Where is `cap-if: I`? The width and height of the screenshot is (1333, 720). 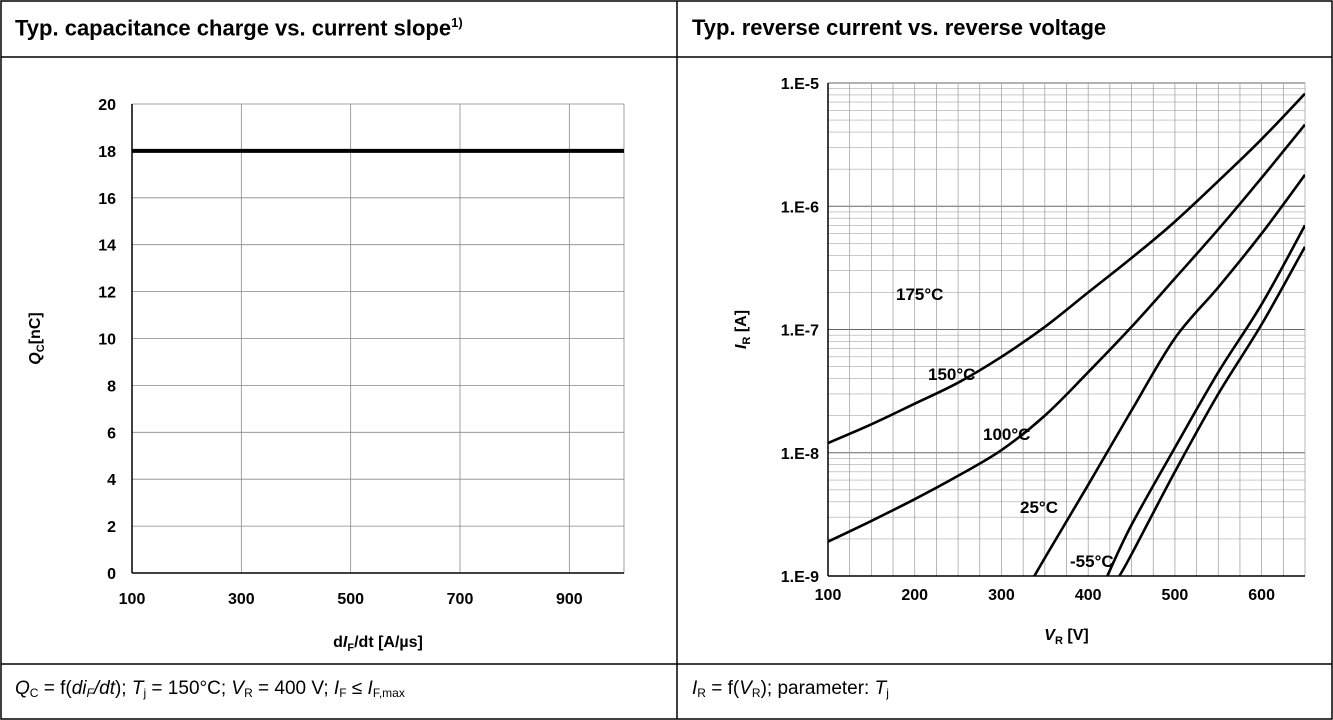
cap-if: I is located at coordinates (336, 688).